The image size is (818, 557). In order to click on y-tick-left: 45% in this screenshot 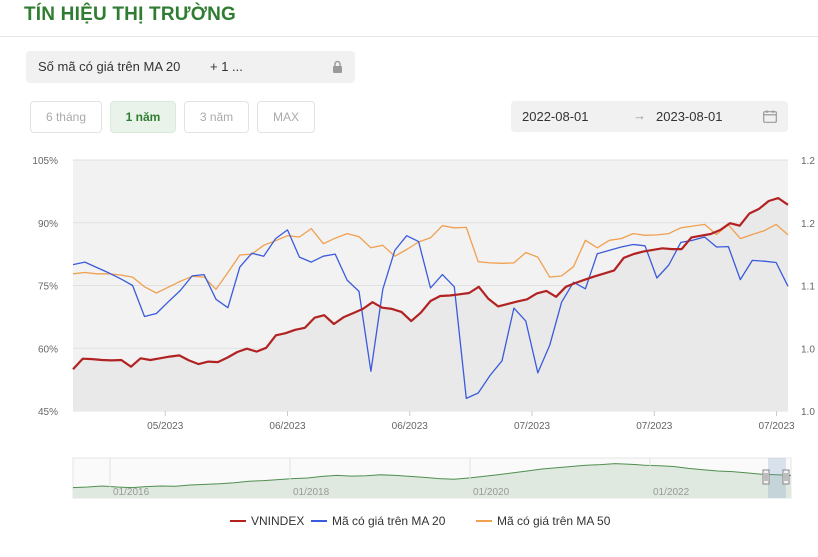, I will do `click(48, 412)`.